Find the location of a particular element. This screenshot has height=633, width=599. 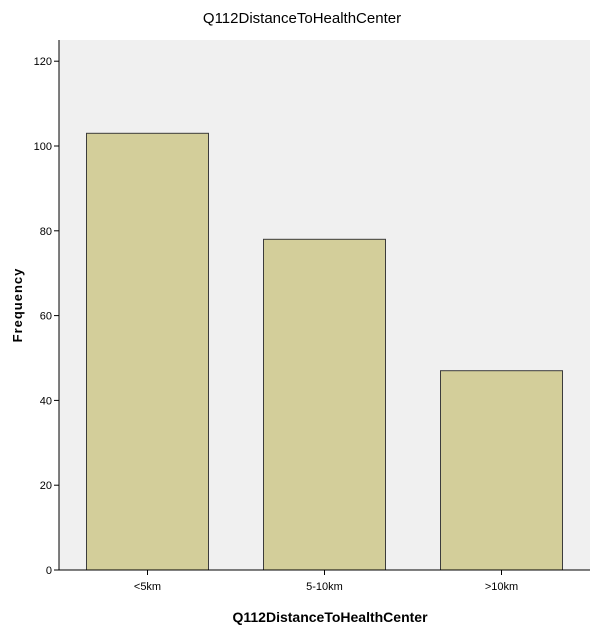

y-tick-label: 120 is located at coordinates (43, 62).